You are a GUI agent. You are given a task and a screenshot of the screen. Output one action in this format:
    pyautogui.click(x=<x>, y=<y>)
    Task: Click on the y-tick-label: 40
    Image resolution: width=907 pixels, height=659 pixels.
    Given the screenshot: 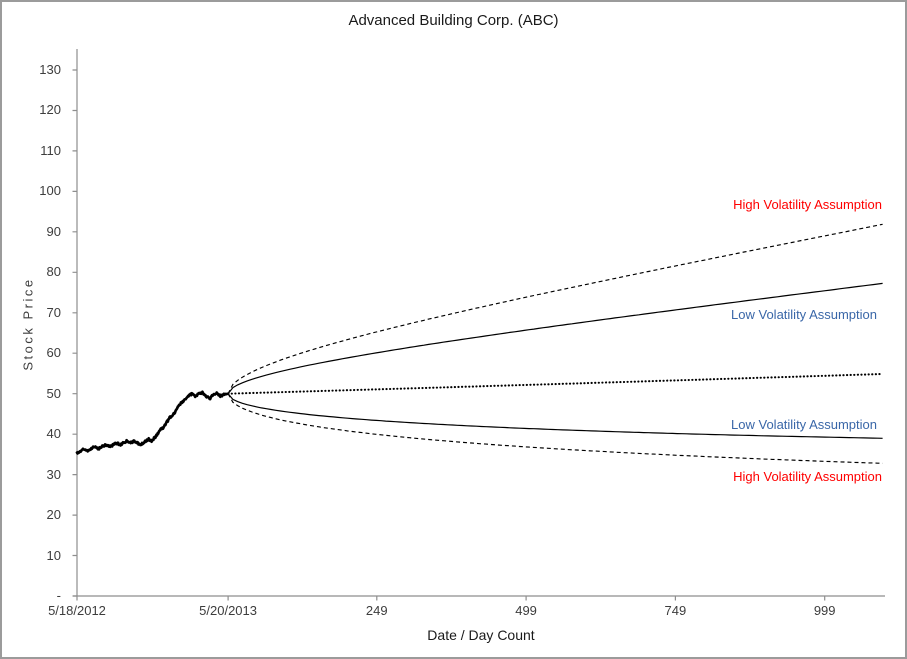 What is the action you would take?
    pyautogui.click(x=53, y=434)
    